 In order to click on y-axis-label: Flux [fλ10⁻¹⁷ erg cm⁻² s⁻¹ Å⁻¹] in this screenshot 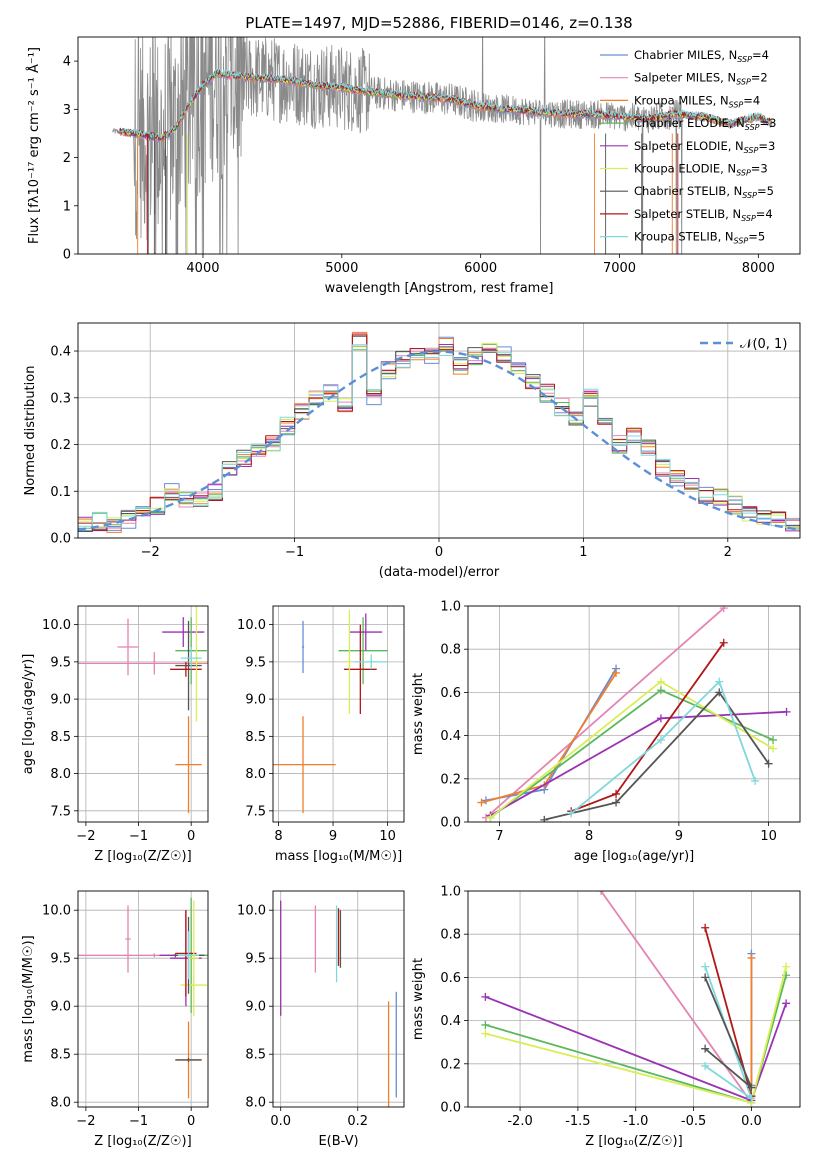, I will do `click(34, 145)`.